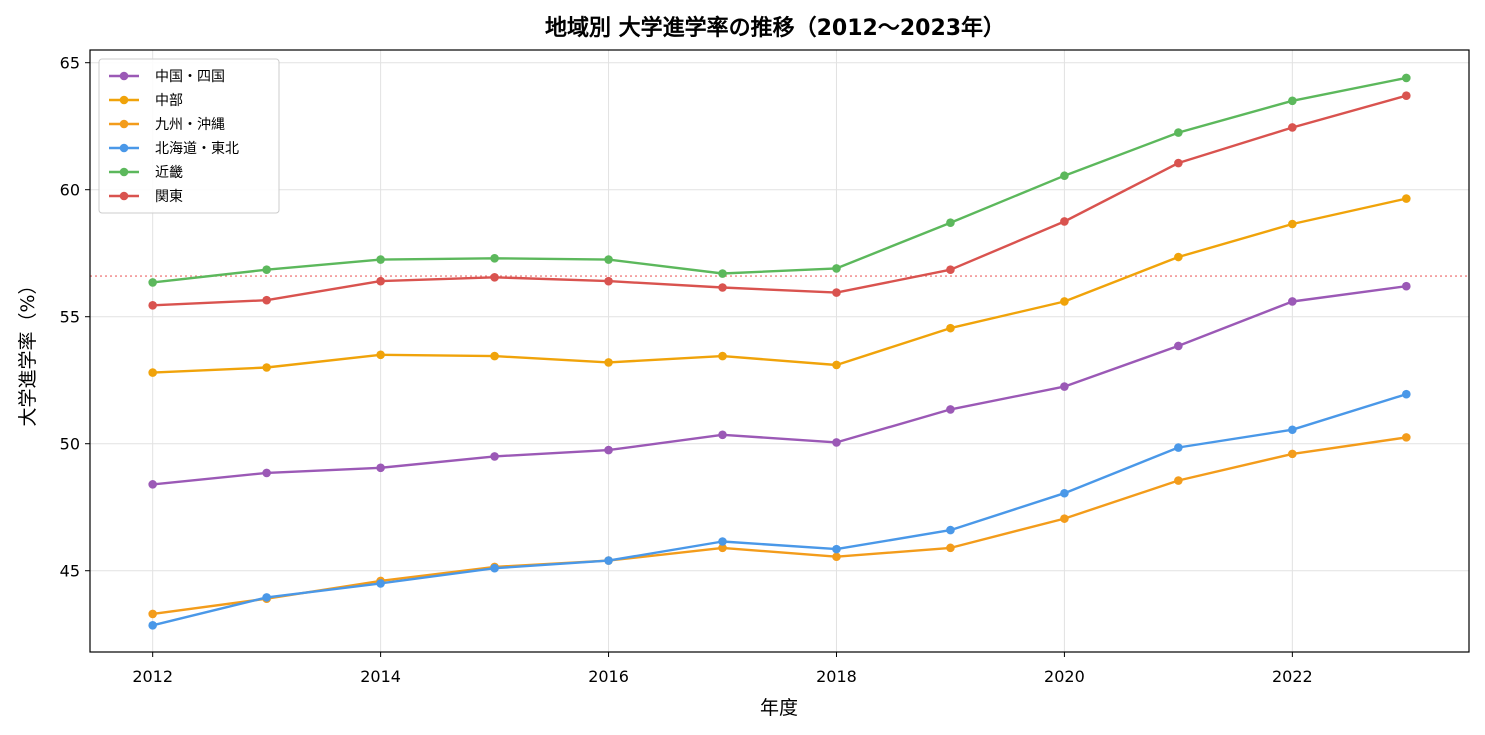  What do you see at coordinates (836, 676) in the screenshot?
I see `x-tick-label: 2018` at bounding box center [836, 676].